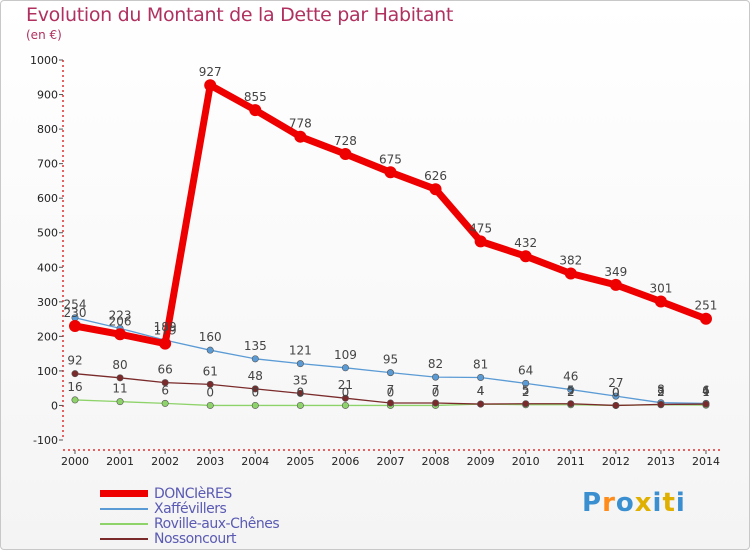  Describe the element at coordinates (120, 315) in the screenshot. I see `data-label: 223` at that location.